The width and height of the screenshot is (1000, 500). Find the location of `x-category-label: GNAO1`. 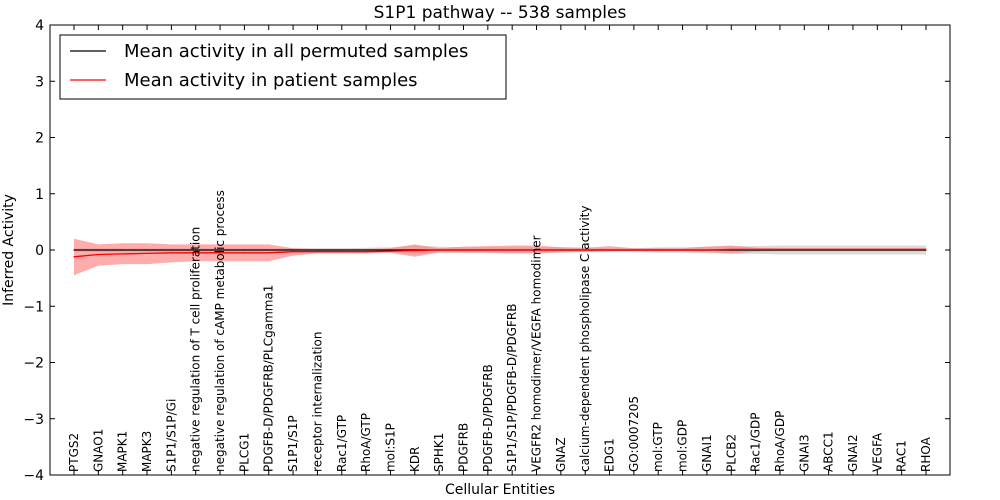

x-category-label: GNAO1 is located at coordinates (98, 450).